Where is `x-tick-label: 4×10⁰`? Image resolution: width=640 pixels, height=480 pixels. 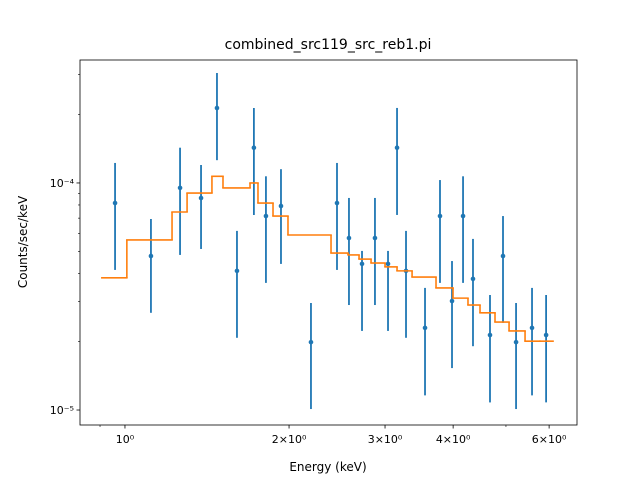 x-tick-label: 4×10⁰ is located at coordinates (453, 439).